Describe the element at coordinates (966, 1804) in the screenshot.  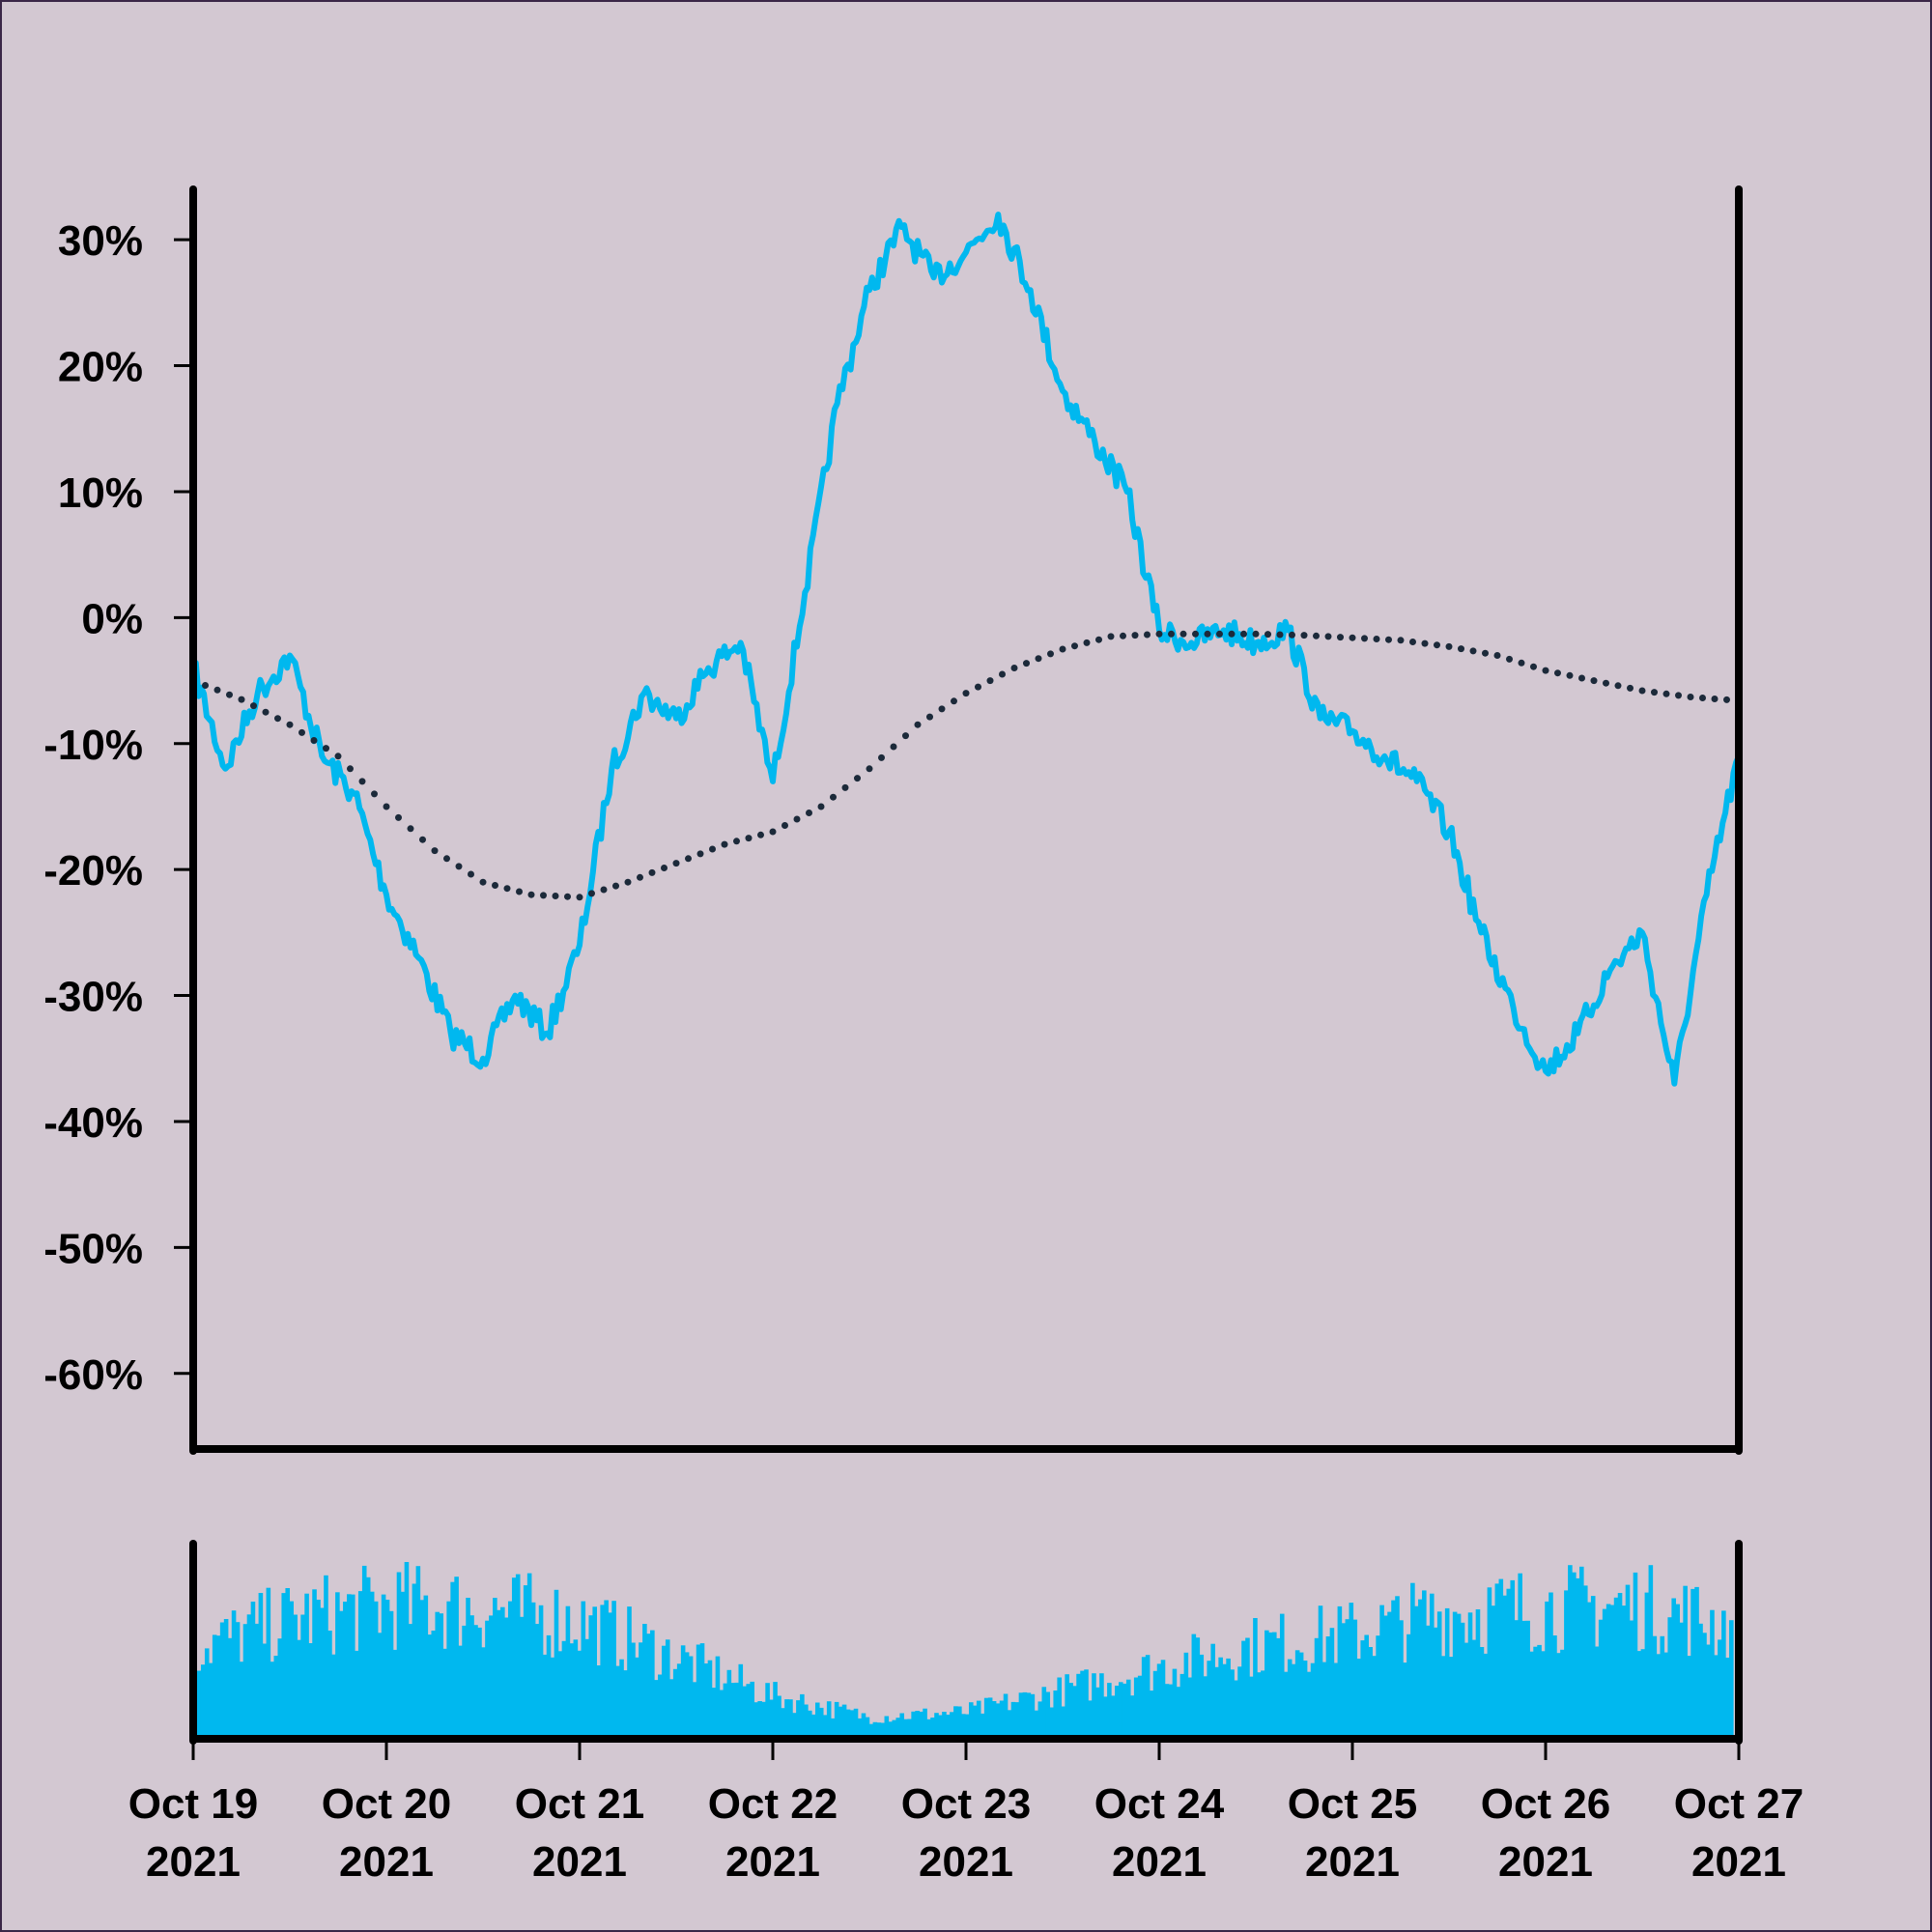
I see `x-tick-label: Oct 23` at that location.